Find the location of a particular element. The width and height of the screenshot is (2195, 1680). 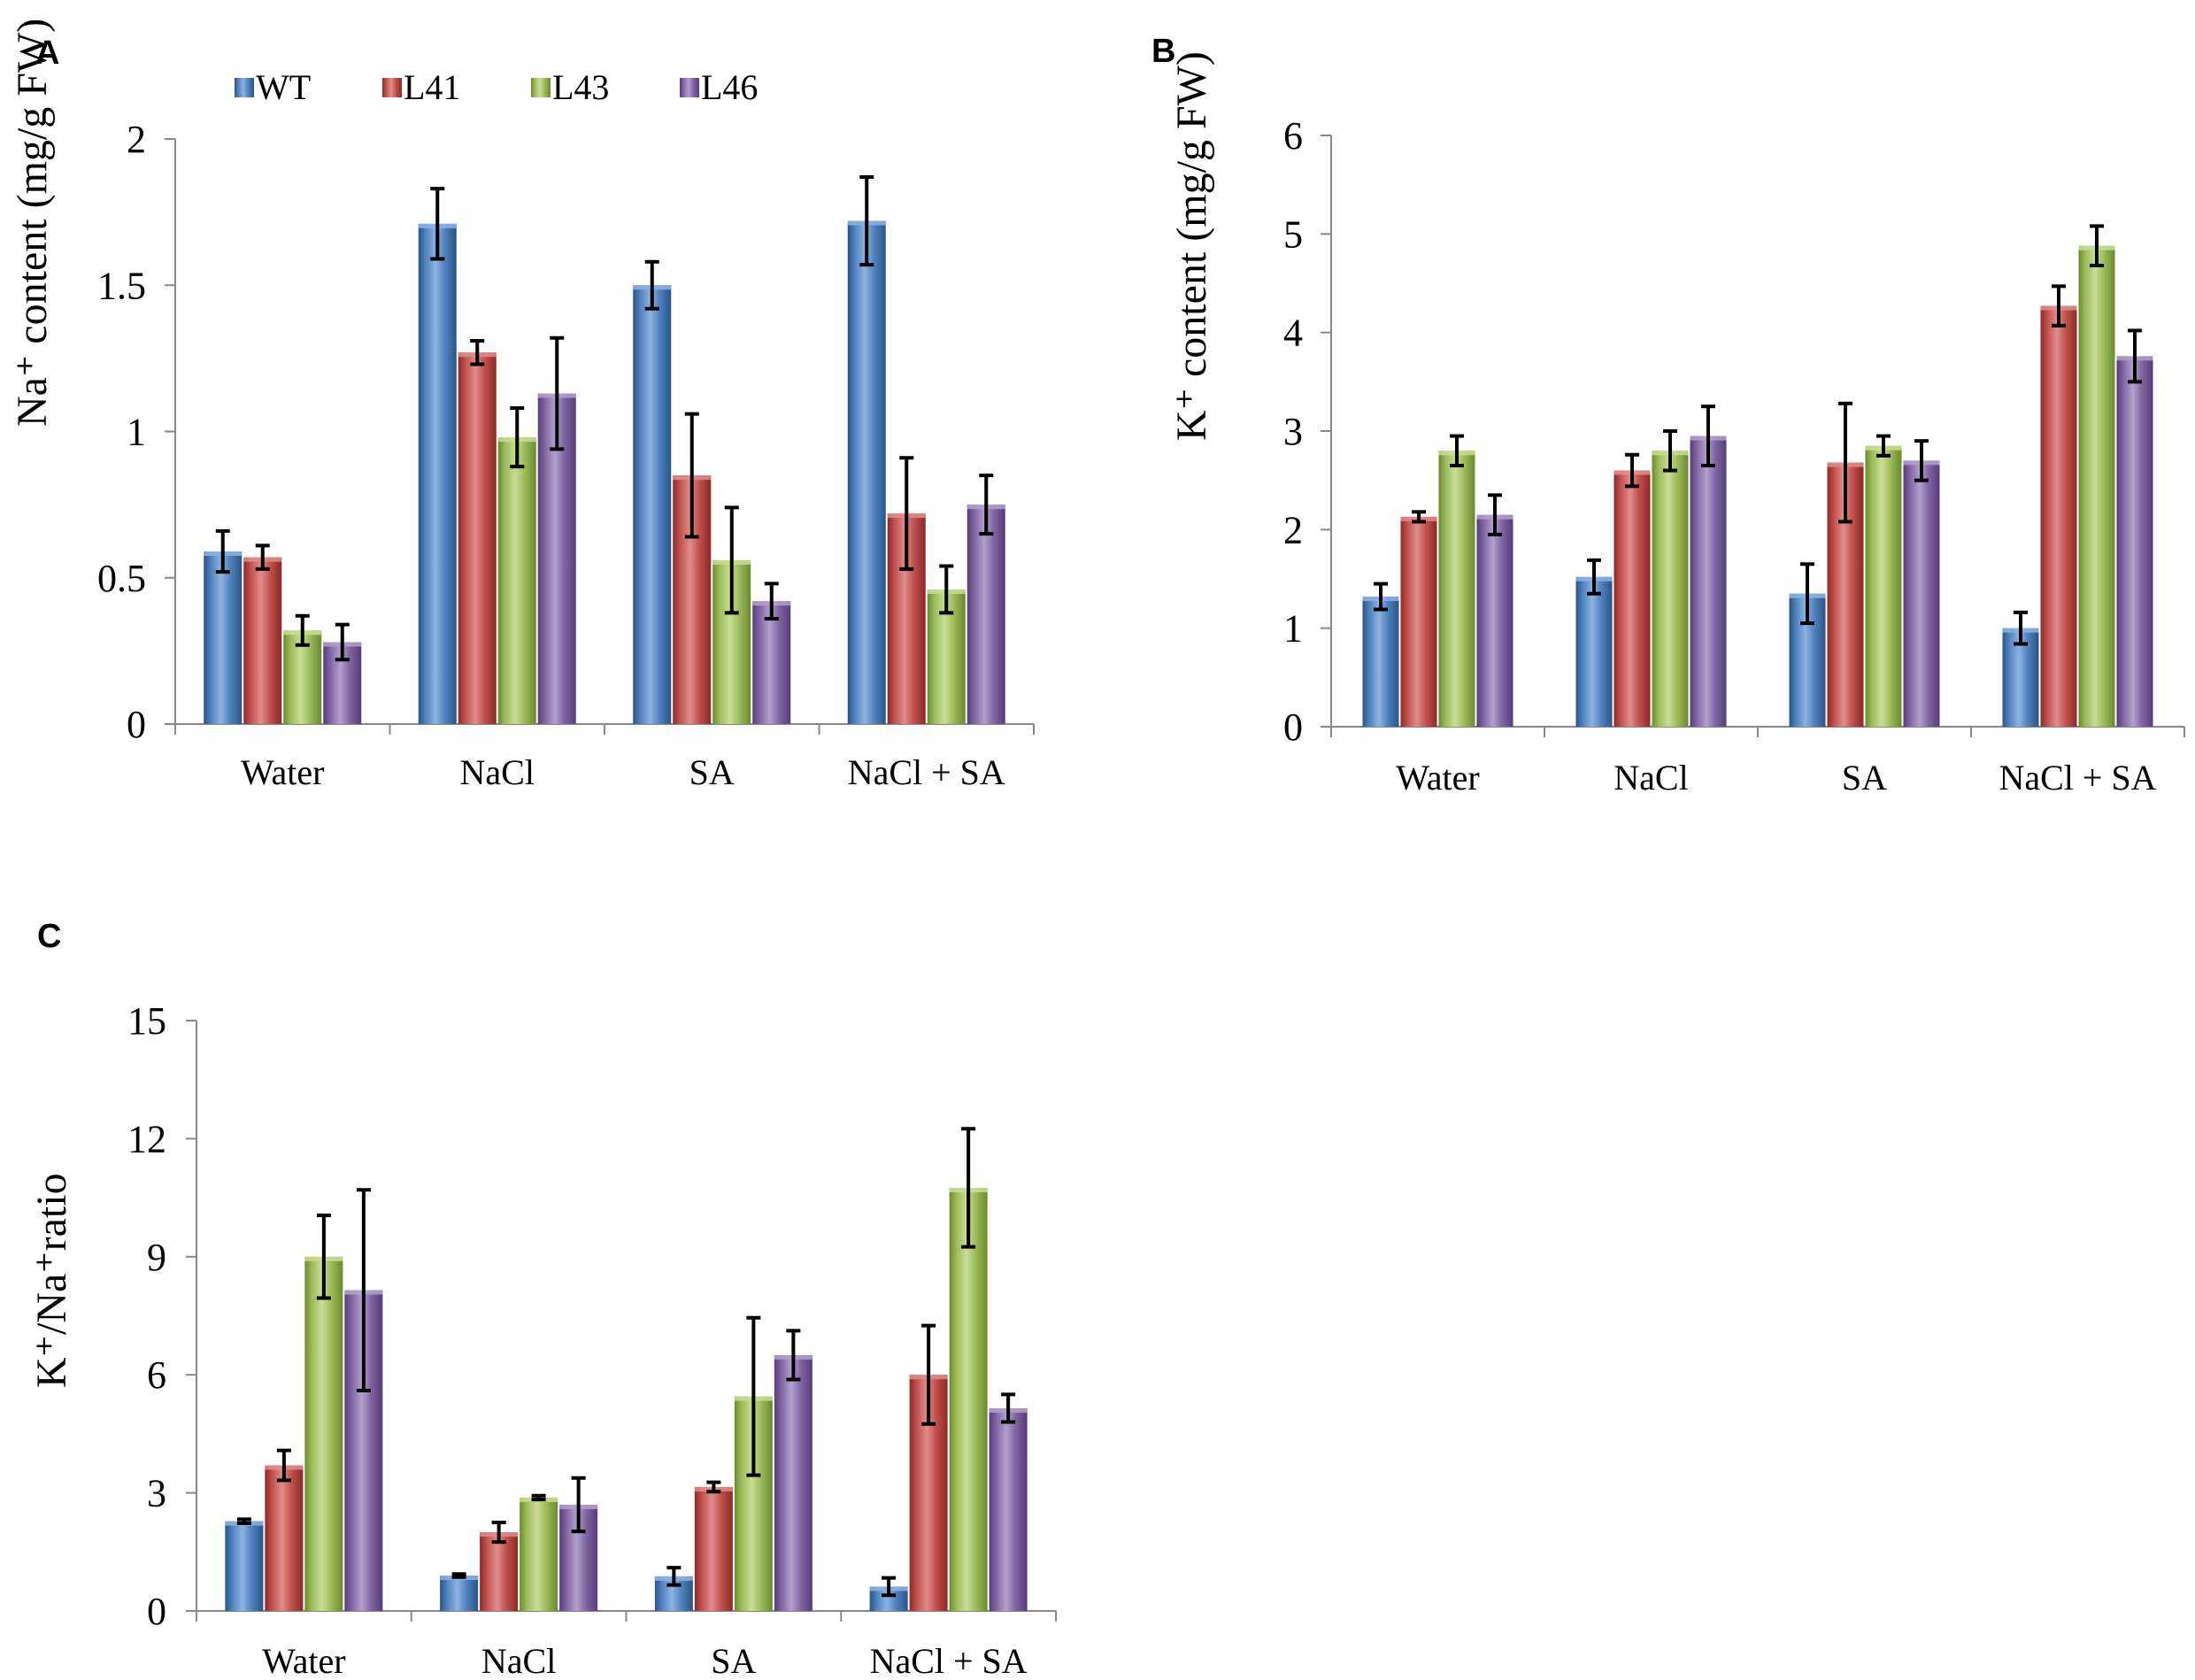

panel-b-category-label: NaCl + SA is located at coordinates (2077, 778).